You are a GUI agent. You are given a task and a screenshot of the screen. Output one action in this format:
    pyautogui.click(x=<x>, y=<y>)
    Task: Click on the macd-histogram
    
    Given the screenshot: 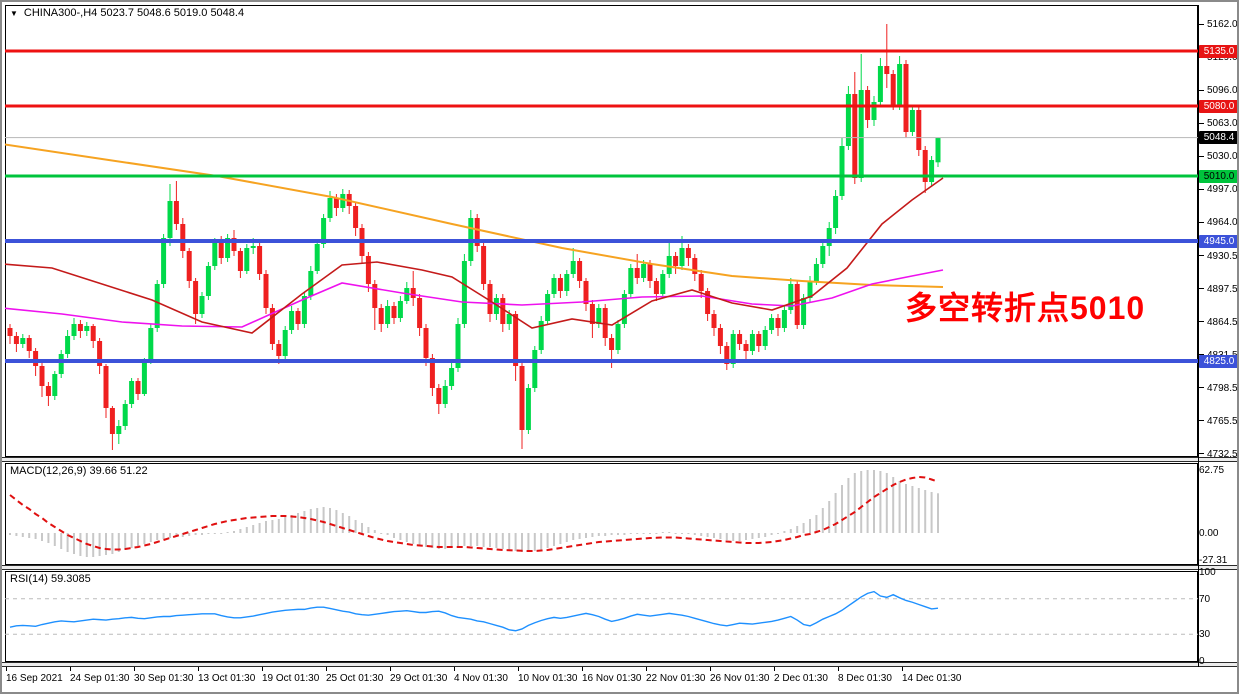 What is the action you would take?
    pyautogui.click(x=474, y=513)
    